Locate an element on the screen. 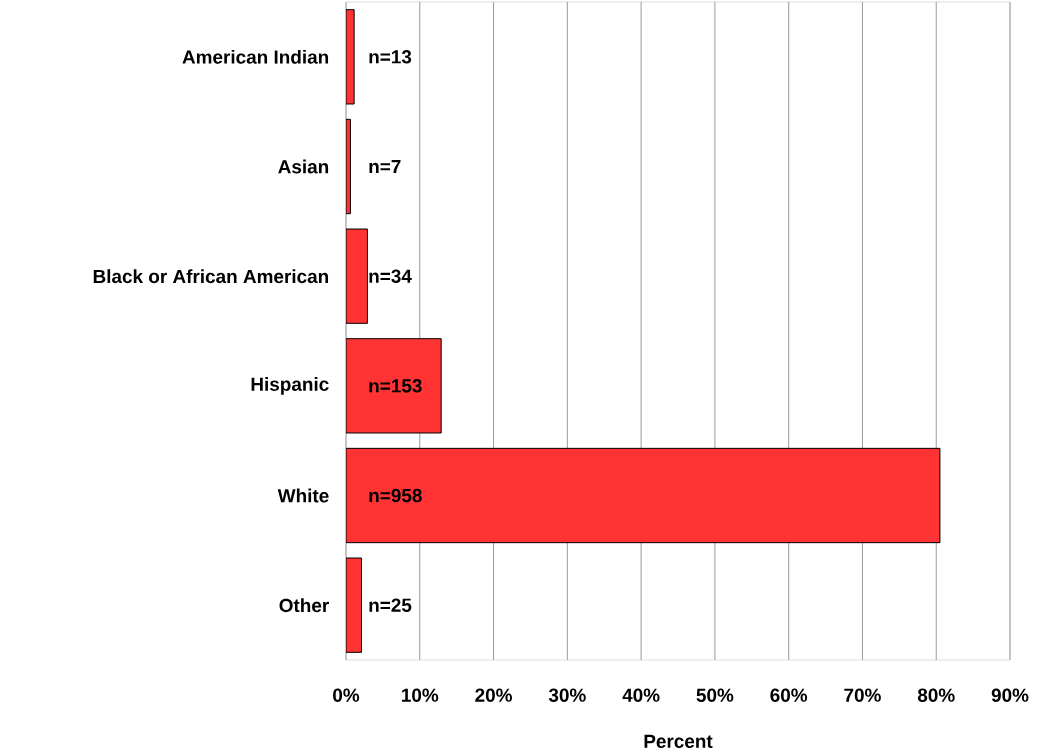 This screenshot has width=1038, height=756. annotation: n=34 is located at coordinates (390, 276).